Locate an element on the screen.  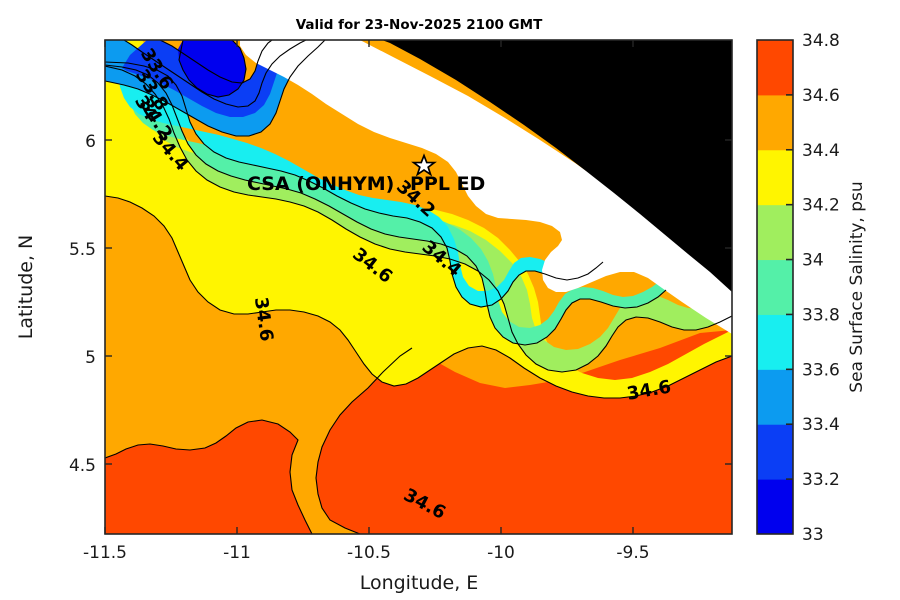
colorbar-title: Sea Surface Salinity, psu is located at coordinates (857, 286).